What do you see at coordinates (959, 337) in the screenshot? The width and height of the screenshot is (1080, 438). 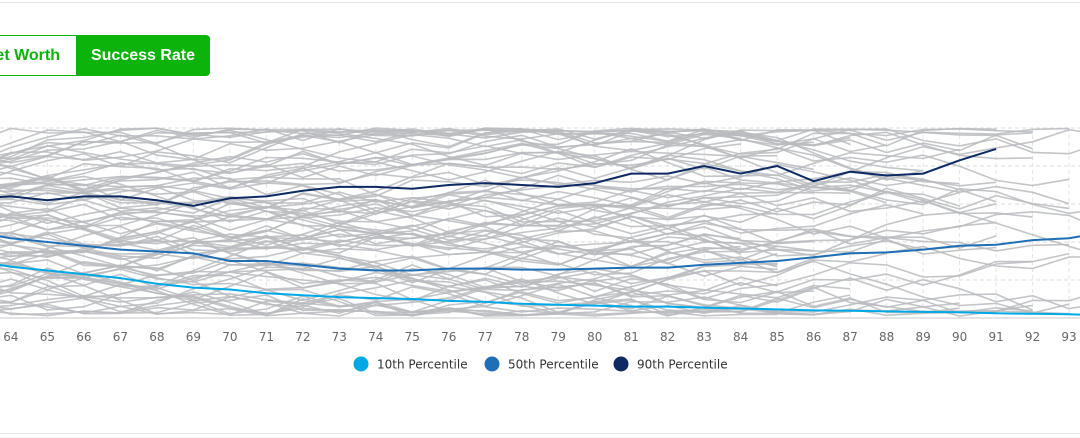 I see `x-tick-label: 90` at bounding box center [959, 337].